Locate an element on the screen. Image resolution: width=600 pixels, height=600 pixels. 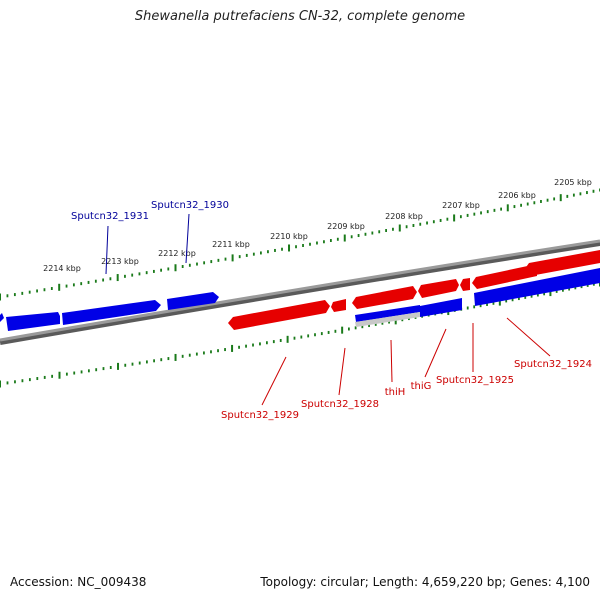
kbp-tick-label: 2206 kbp is located at coordinates (517, 195).